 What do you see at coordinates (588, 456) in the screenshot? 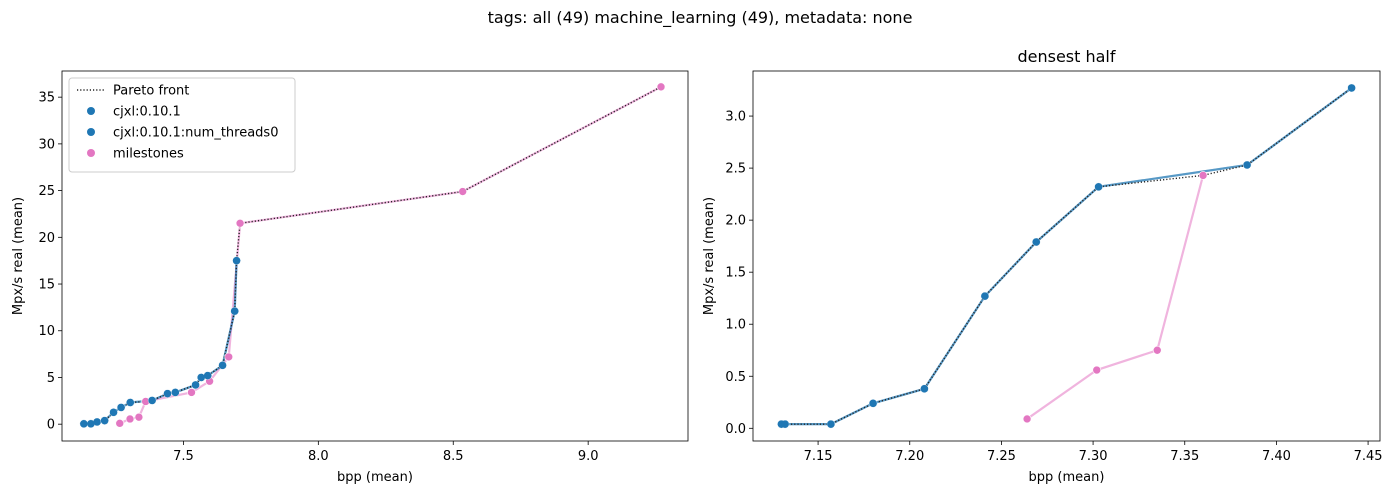
I see `x-tick-label: 9.0` at bounding box center [588, 456].